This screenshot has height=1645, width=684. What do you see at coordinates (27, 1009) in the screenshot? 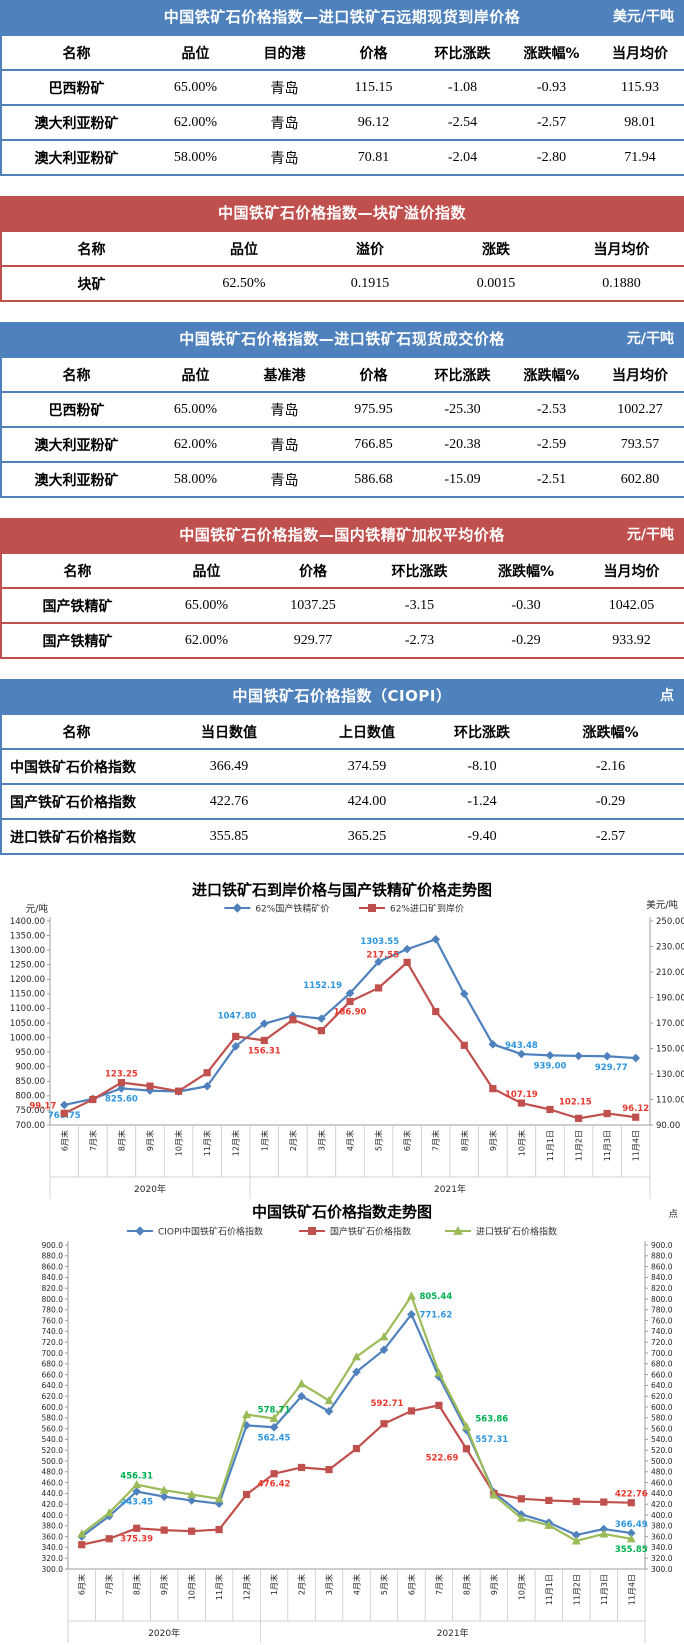
I see `left-axis-tick-label: 1100.00` at bounding box center [27, 1009].